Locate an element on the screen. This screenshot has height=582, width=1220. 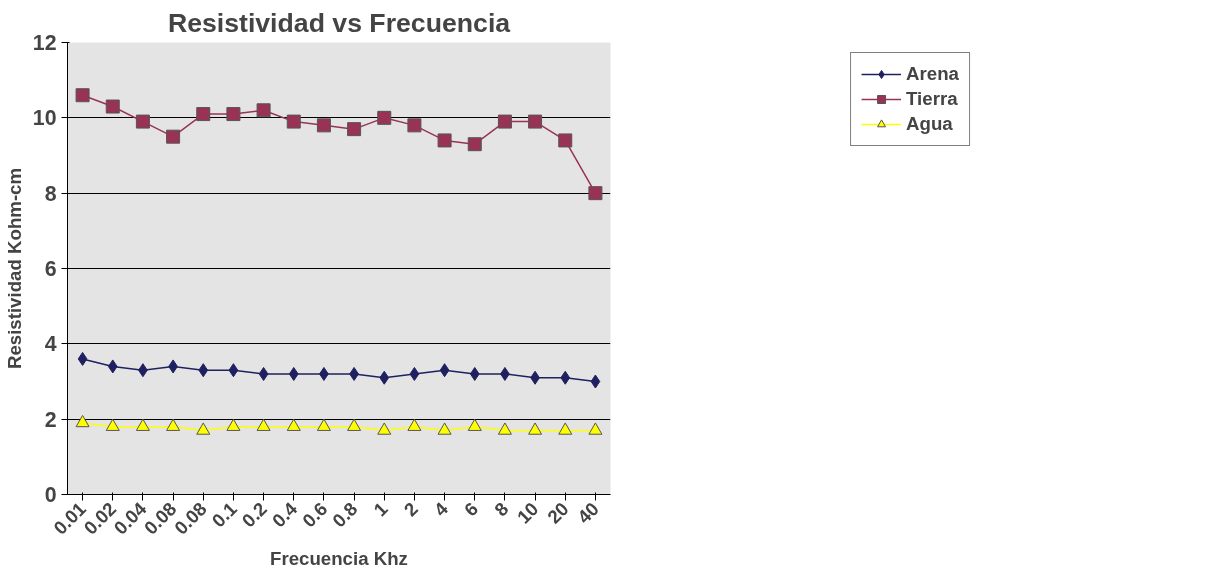
legend-label: Agua is located at coordinates (929, 124).